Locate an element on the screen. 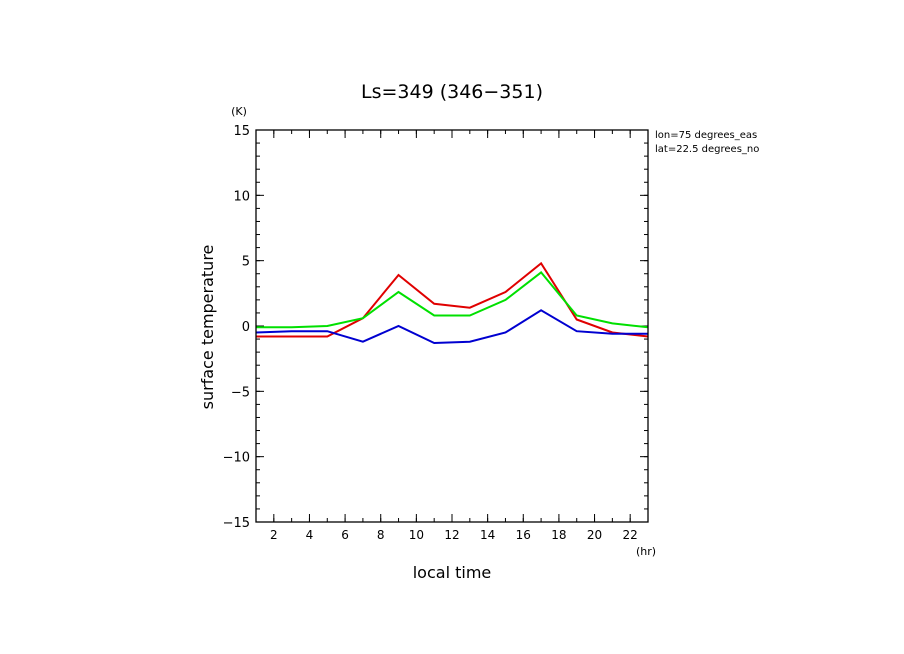 Image resolution: width=904 pixels, height=654 pixels. y-unit-label: (K) is located at coordinates (239, 111).